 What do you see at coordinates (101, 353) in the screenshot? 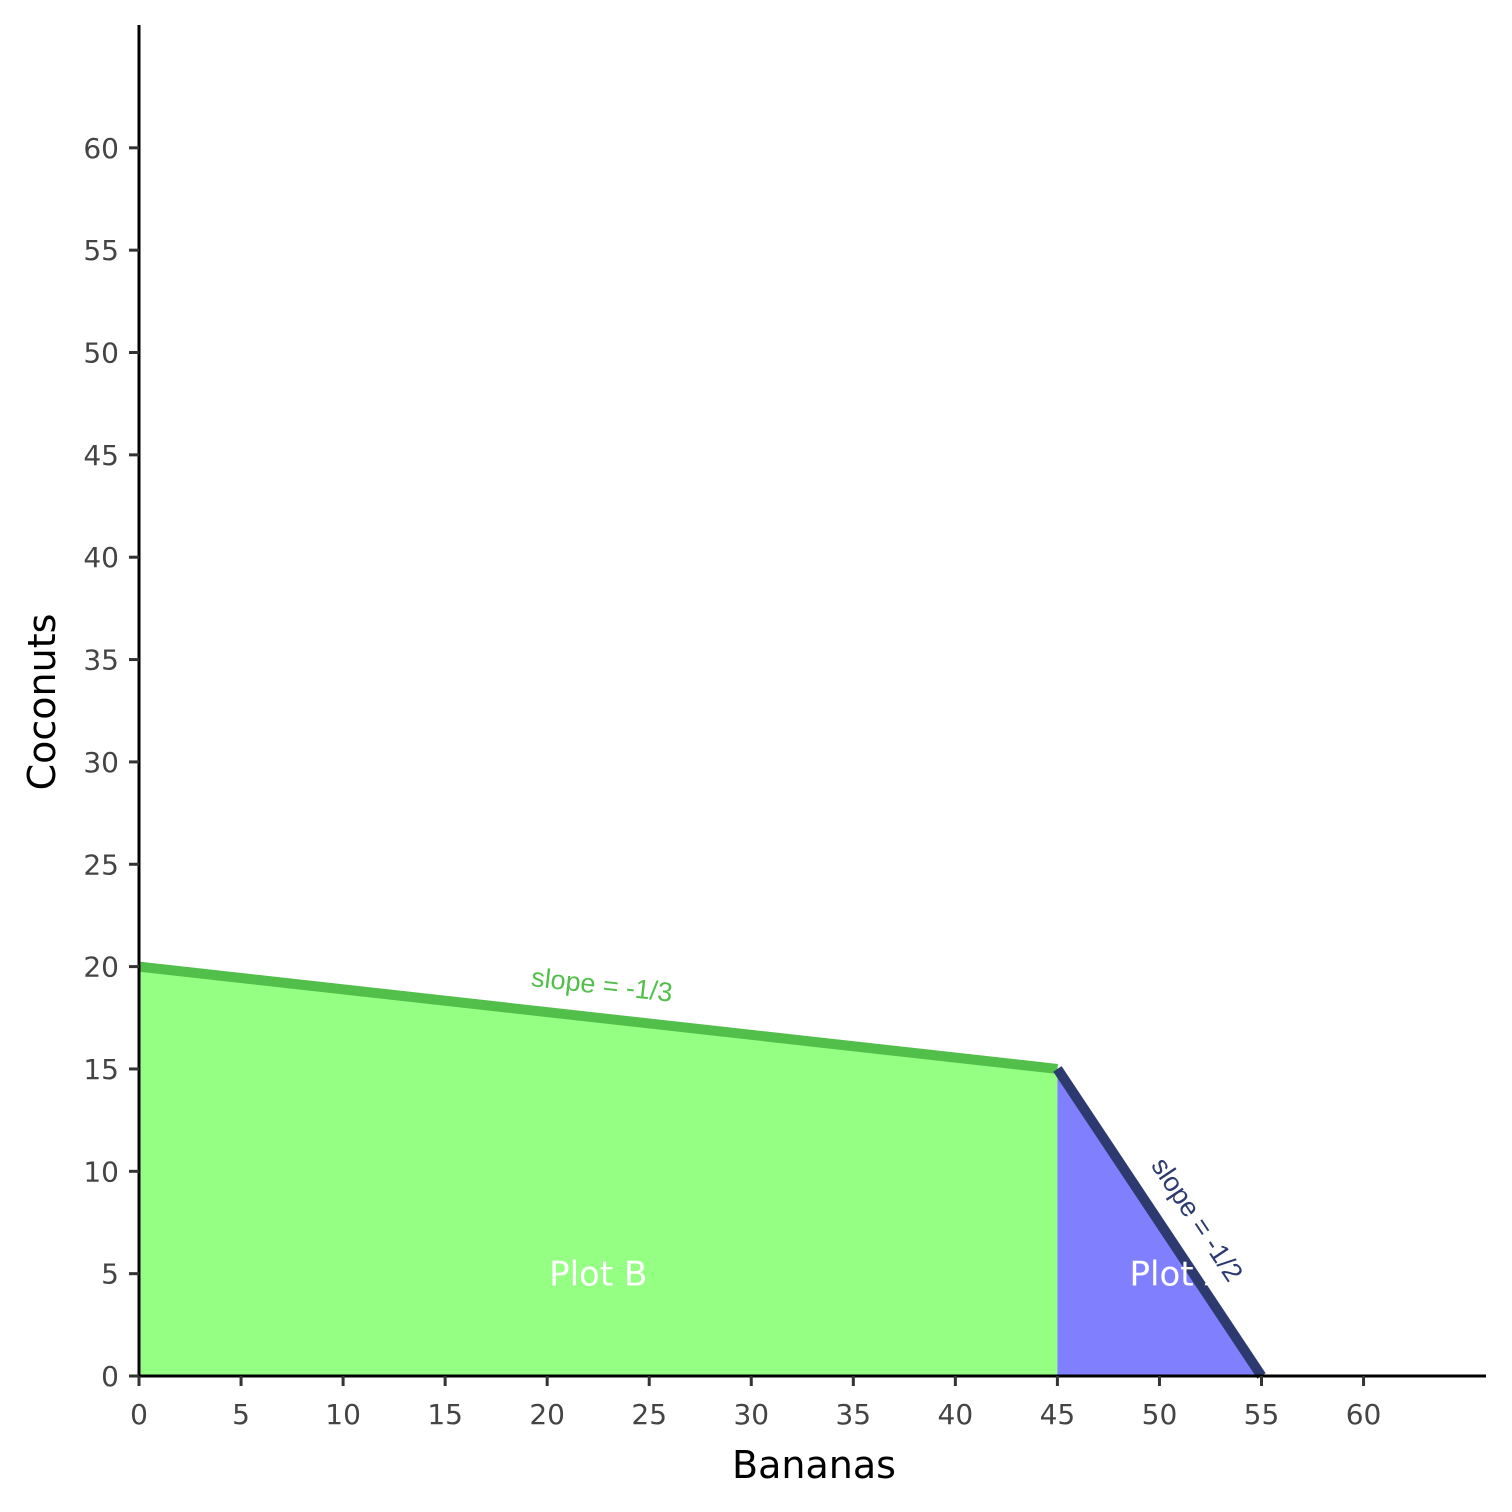
I see `y-tick-label: 50` at bounding box center [101, 353].